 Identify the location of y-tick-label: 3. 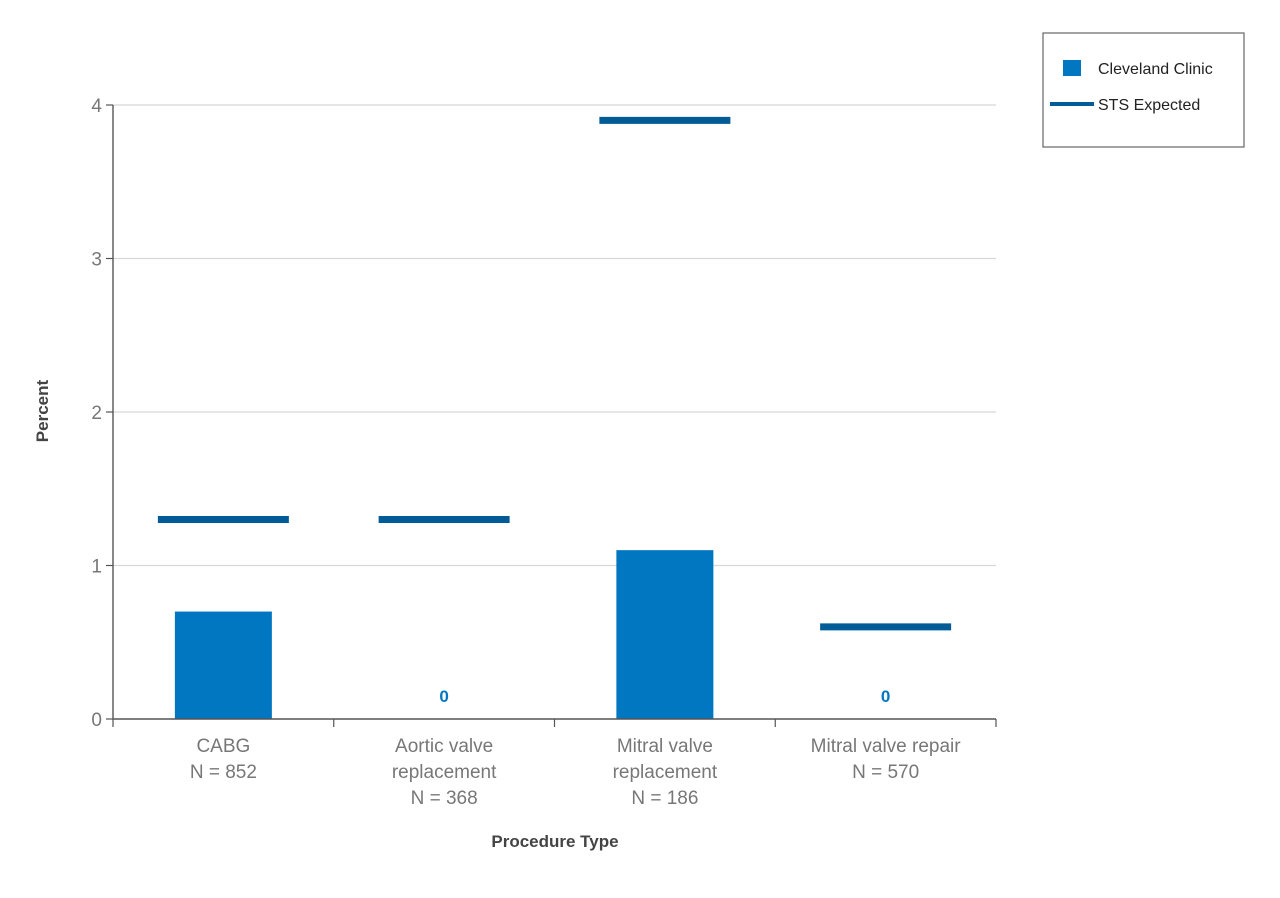
(96, 260).